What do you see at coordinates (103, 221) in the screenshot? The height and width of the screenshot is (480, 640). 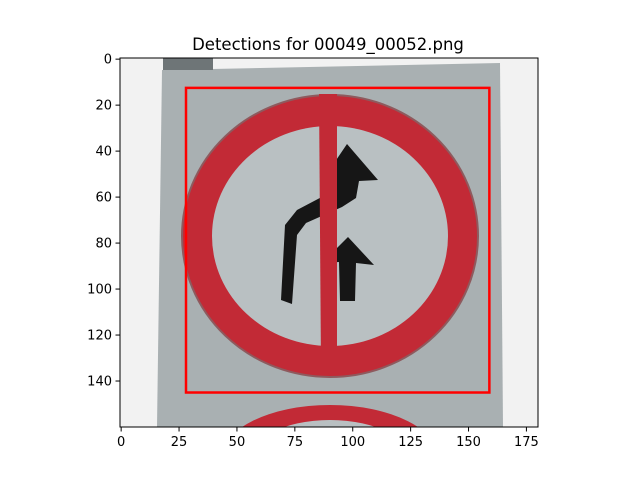 I see `y-axis: 0 20 40 60 80 100 120 140` at bounding box center [103, 221].